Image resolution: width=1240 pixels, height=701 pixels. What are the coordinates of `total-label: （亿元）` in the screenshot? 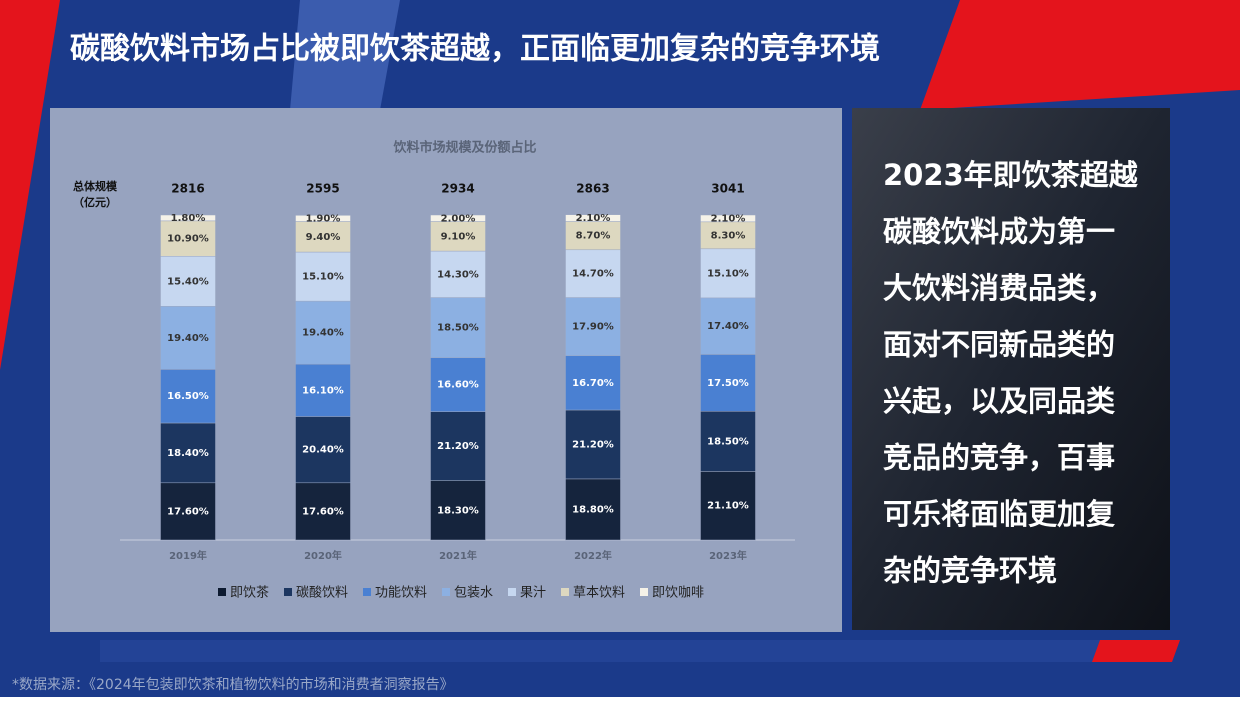 It's located at (95, 202).